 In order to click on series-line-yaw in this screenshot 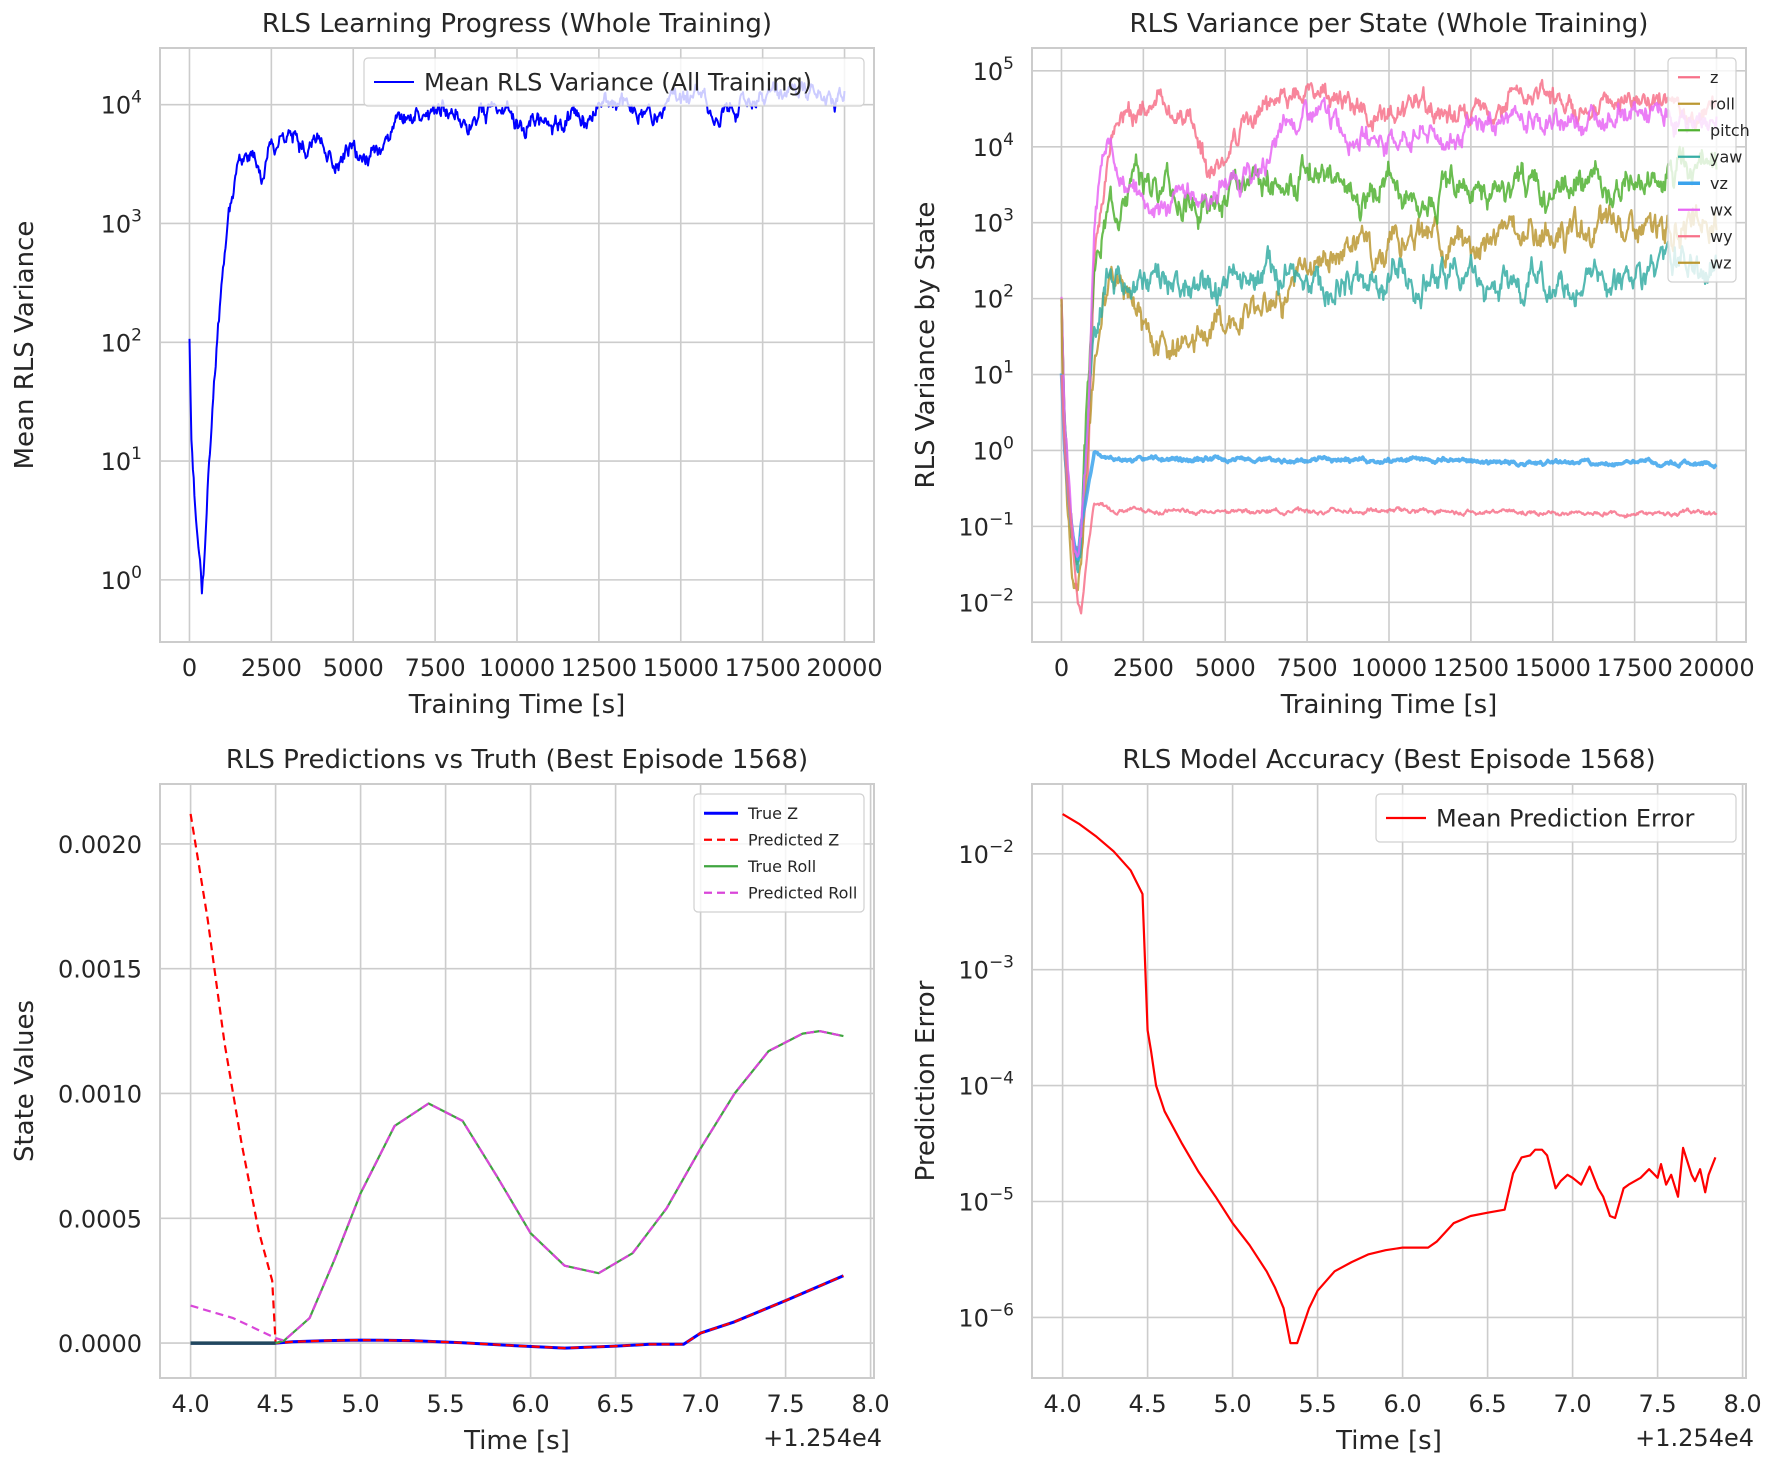, I will do `click(1389, 407)`.